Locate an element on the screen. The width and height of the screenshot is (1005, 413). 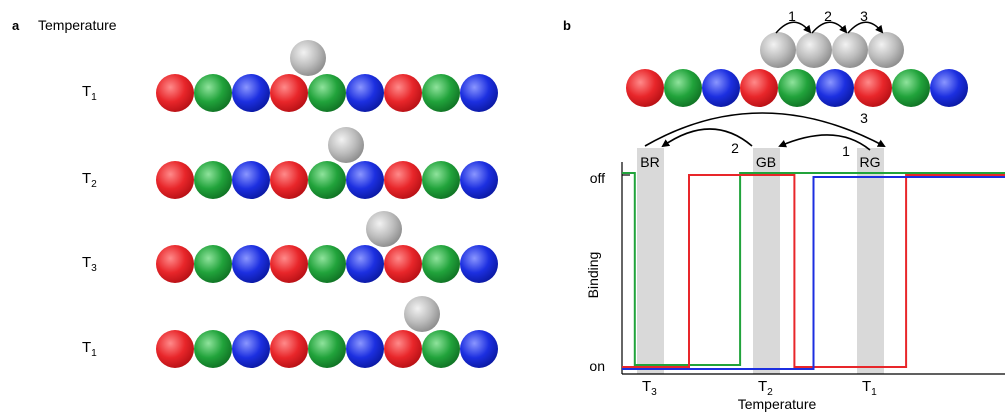
band-gb is located at coordinates (766, 261).